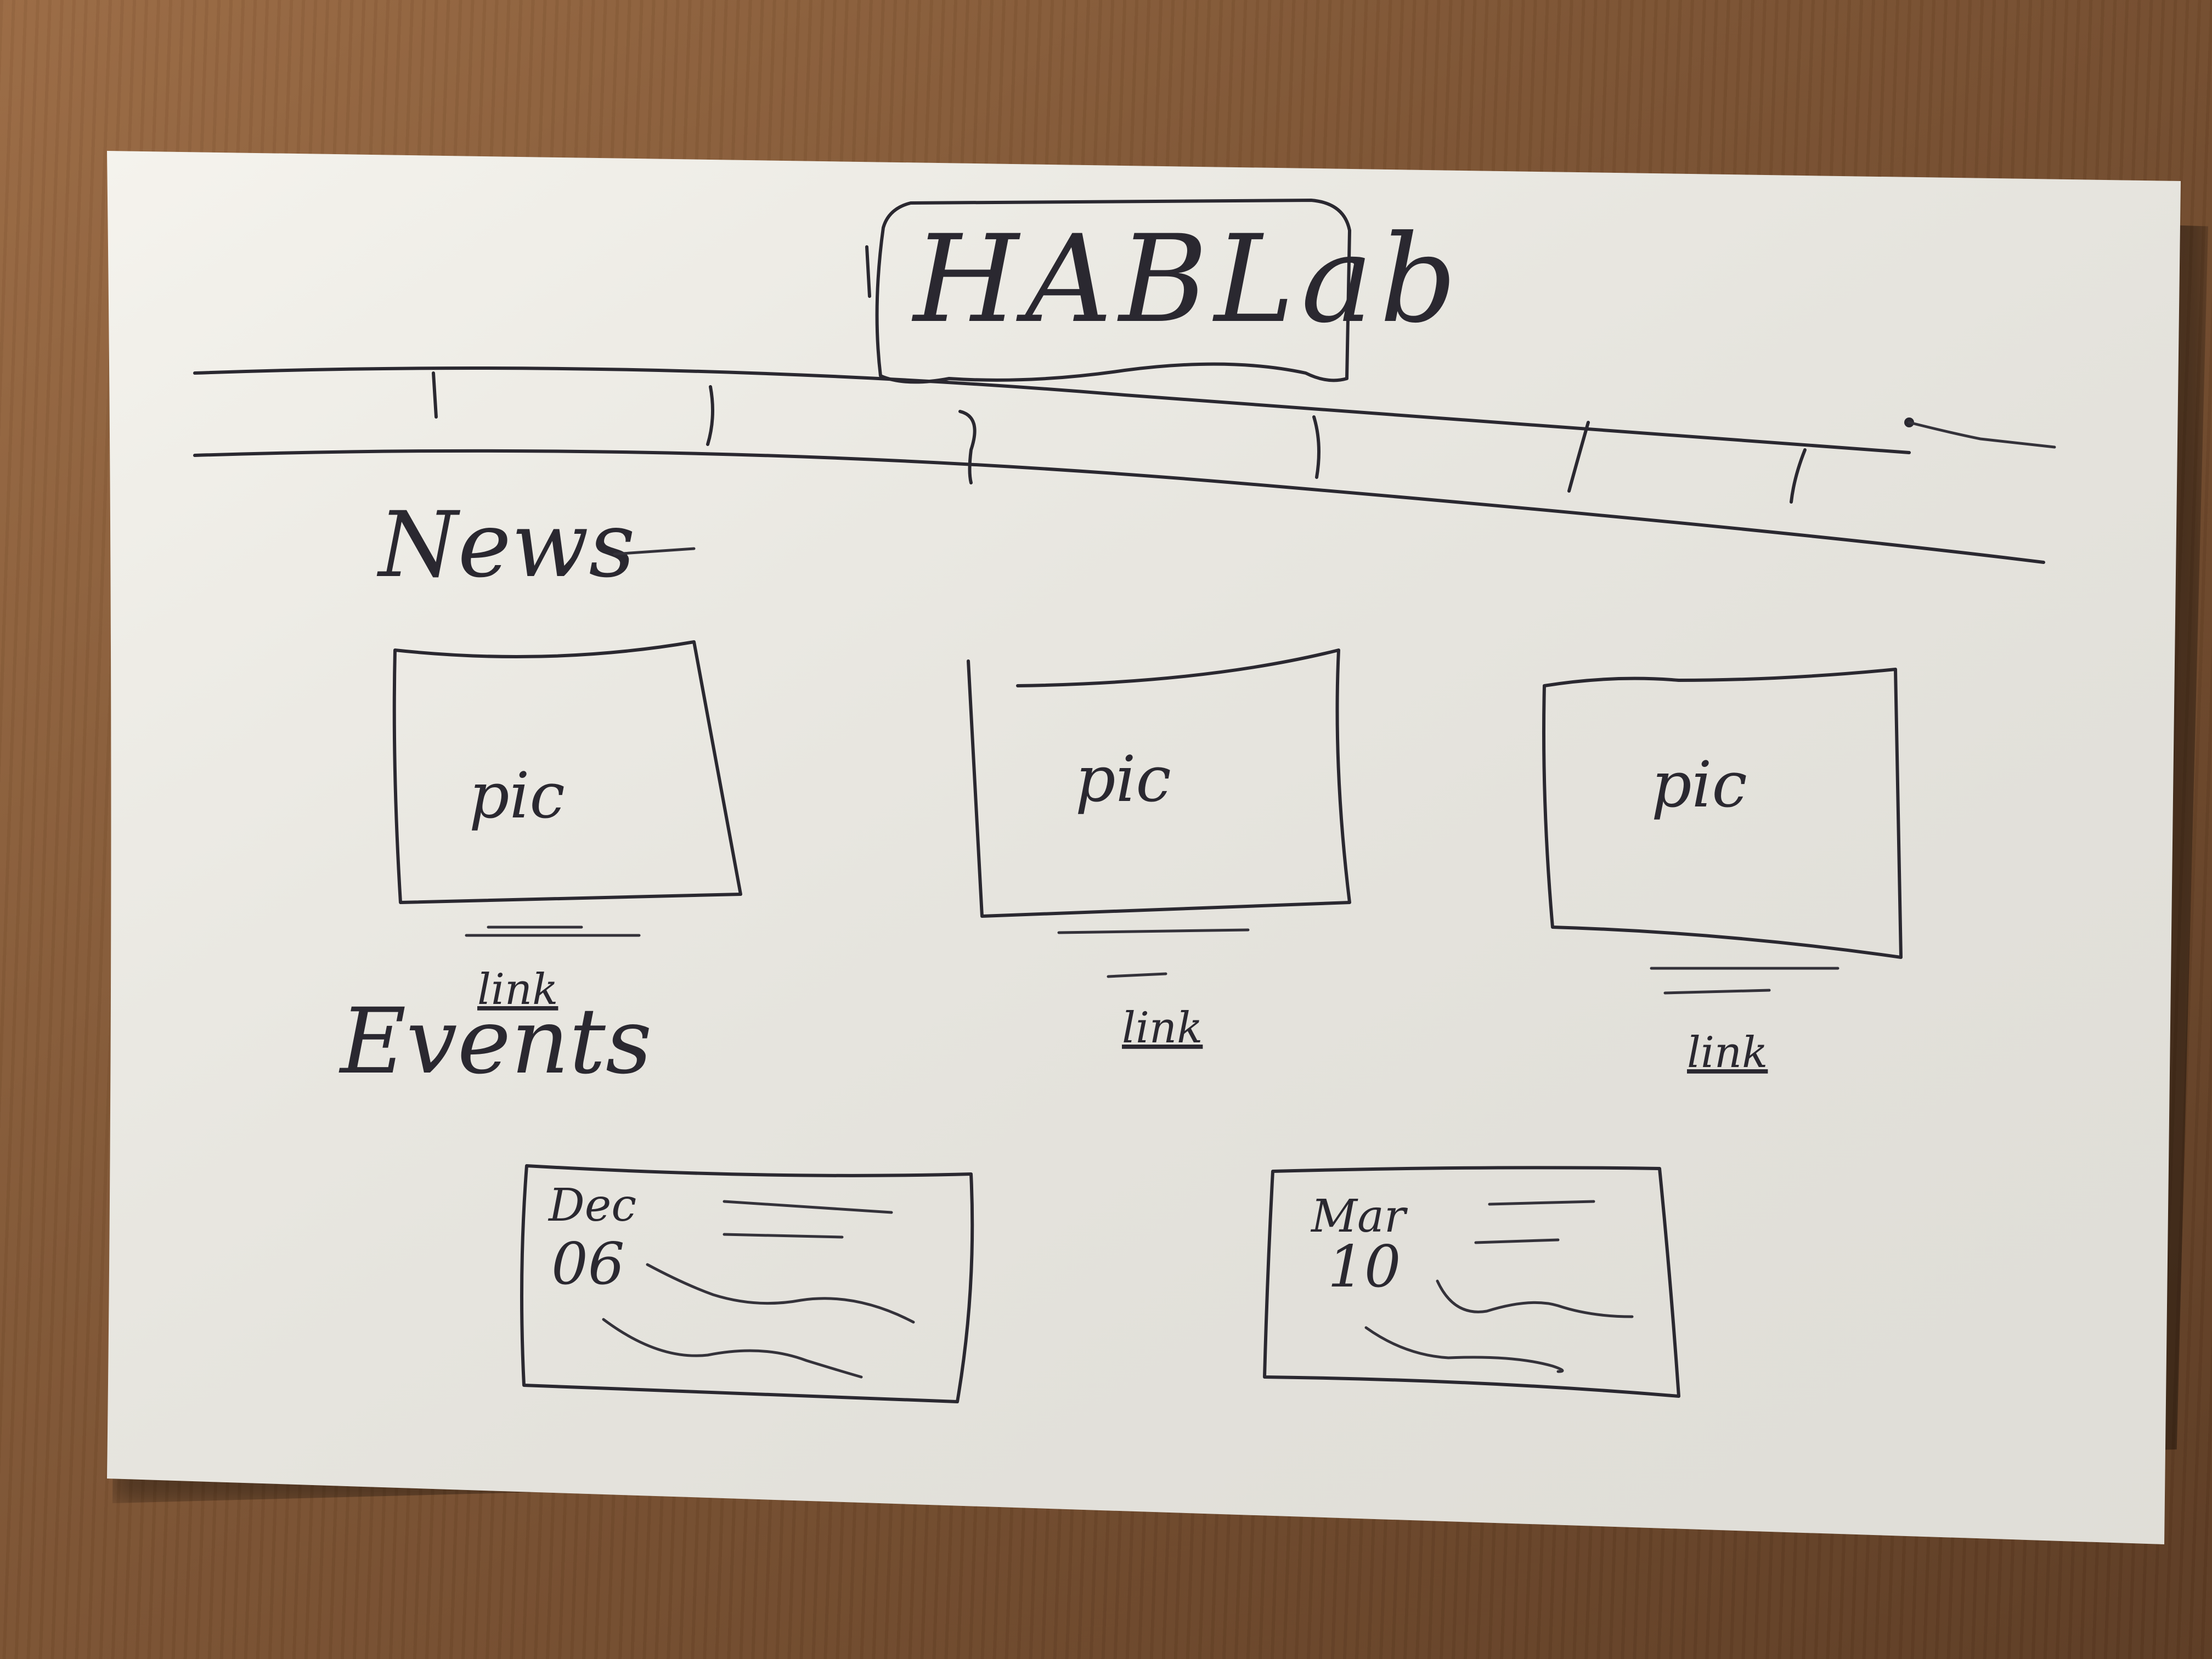 This screenshot has width=2212, height=1659. What do you see at coordinates (1365, 1266) in the screenshot?
I see `event-card-2-day: 10` at bounding box center [1365, 1266].